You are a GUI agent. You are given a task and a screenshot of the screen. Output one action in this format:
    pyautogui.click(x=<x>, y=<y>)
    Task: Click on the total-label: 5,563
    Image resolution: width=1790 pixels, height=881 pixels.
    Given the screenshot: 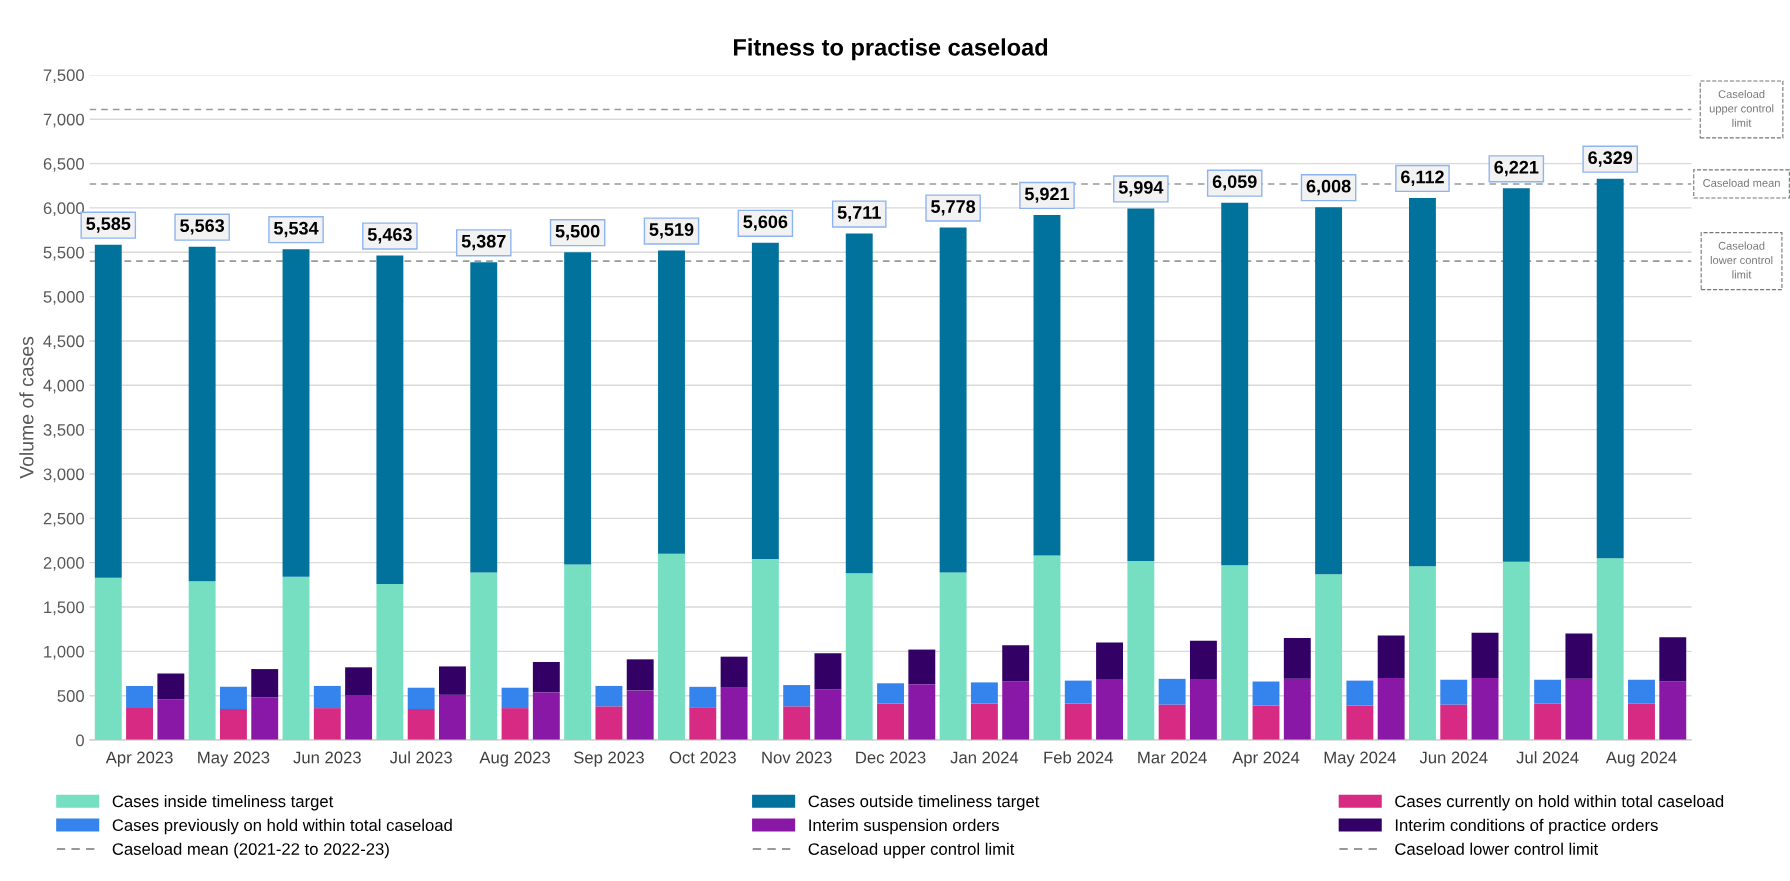 What is the action you would take?
    pyautogui.click(x=202, y=227)
    